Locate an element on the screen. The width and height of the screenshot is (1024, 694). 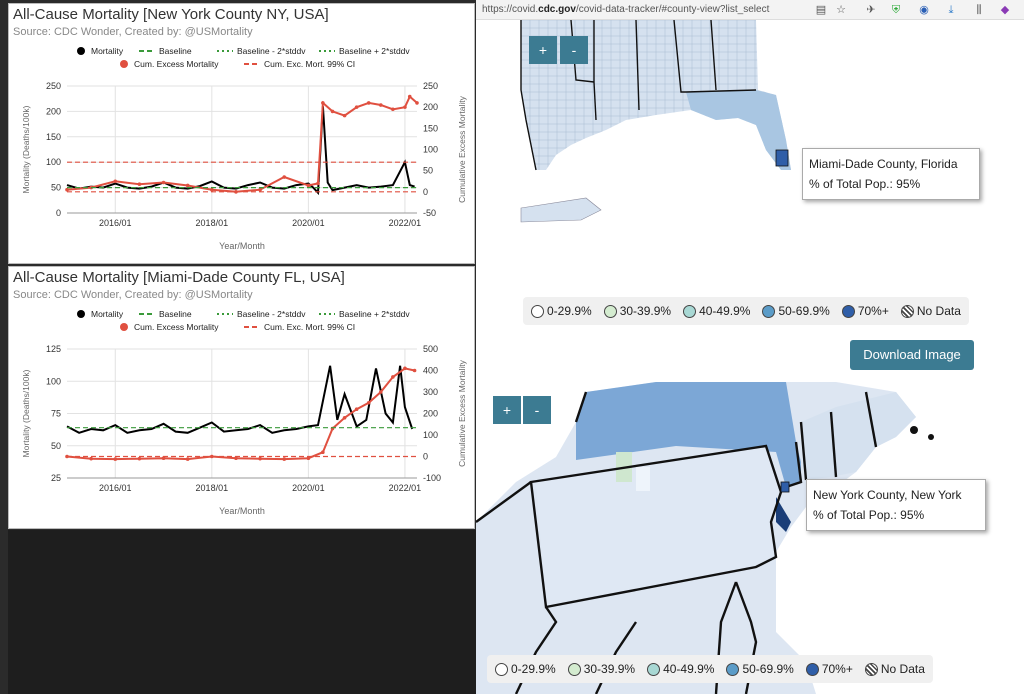
bookmark-star-icon: ☆ is located at coordinates (841, 9).